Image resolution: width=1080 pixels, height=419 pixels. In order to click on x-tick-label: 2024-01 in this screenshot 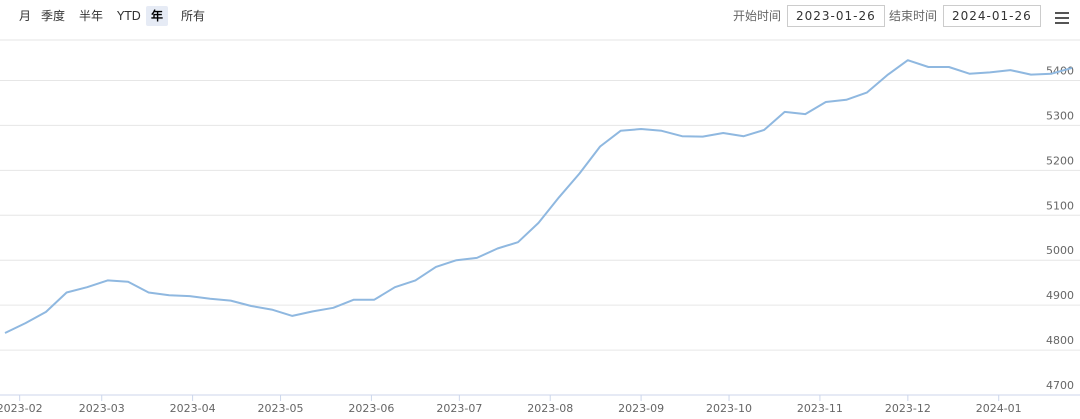, I will do `click(999, 408)`.